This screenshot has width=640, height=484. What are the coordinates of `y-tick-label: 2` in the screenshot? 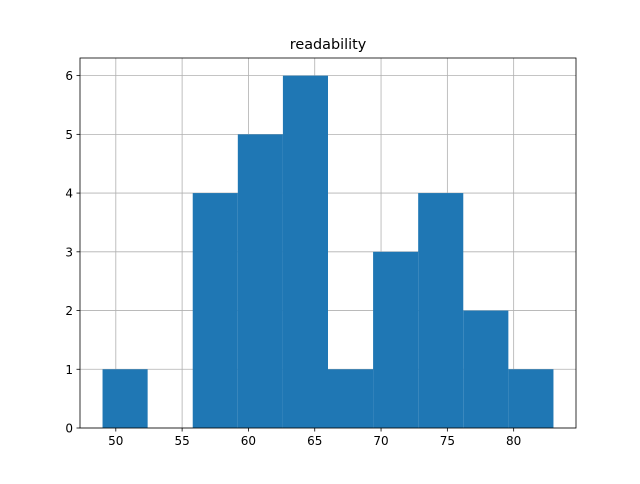 It's located at (69, 311).